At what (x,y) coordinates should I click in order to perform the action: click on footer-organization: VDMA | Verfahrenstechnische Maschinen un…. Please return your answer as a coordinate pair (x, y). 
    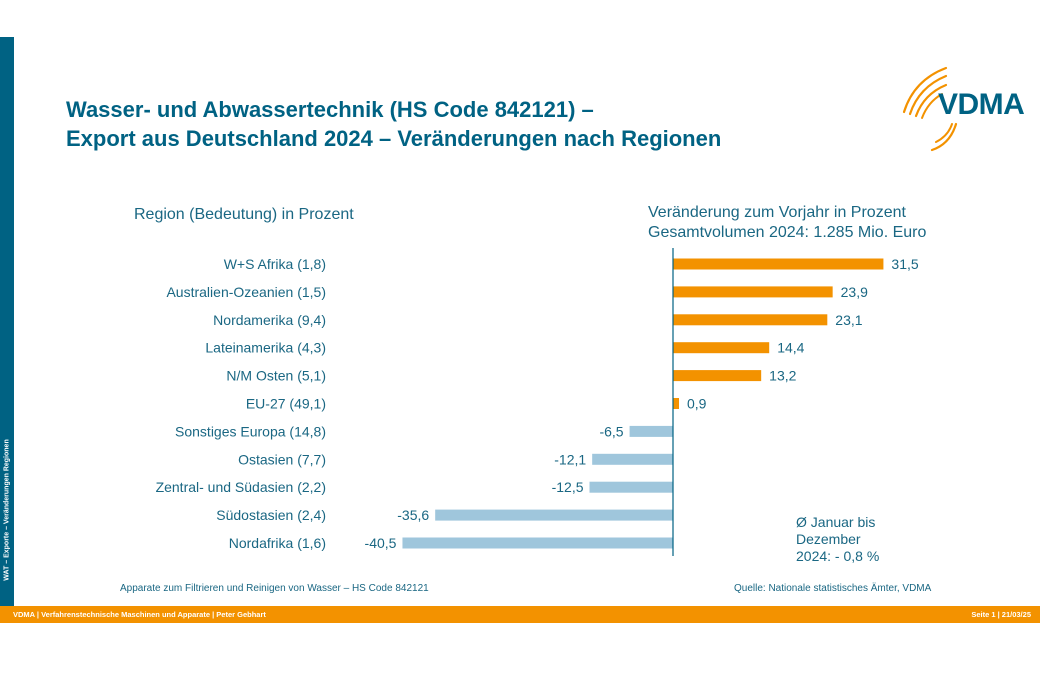
    Looking at the image, I should click on (139, 614).